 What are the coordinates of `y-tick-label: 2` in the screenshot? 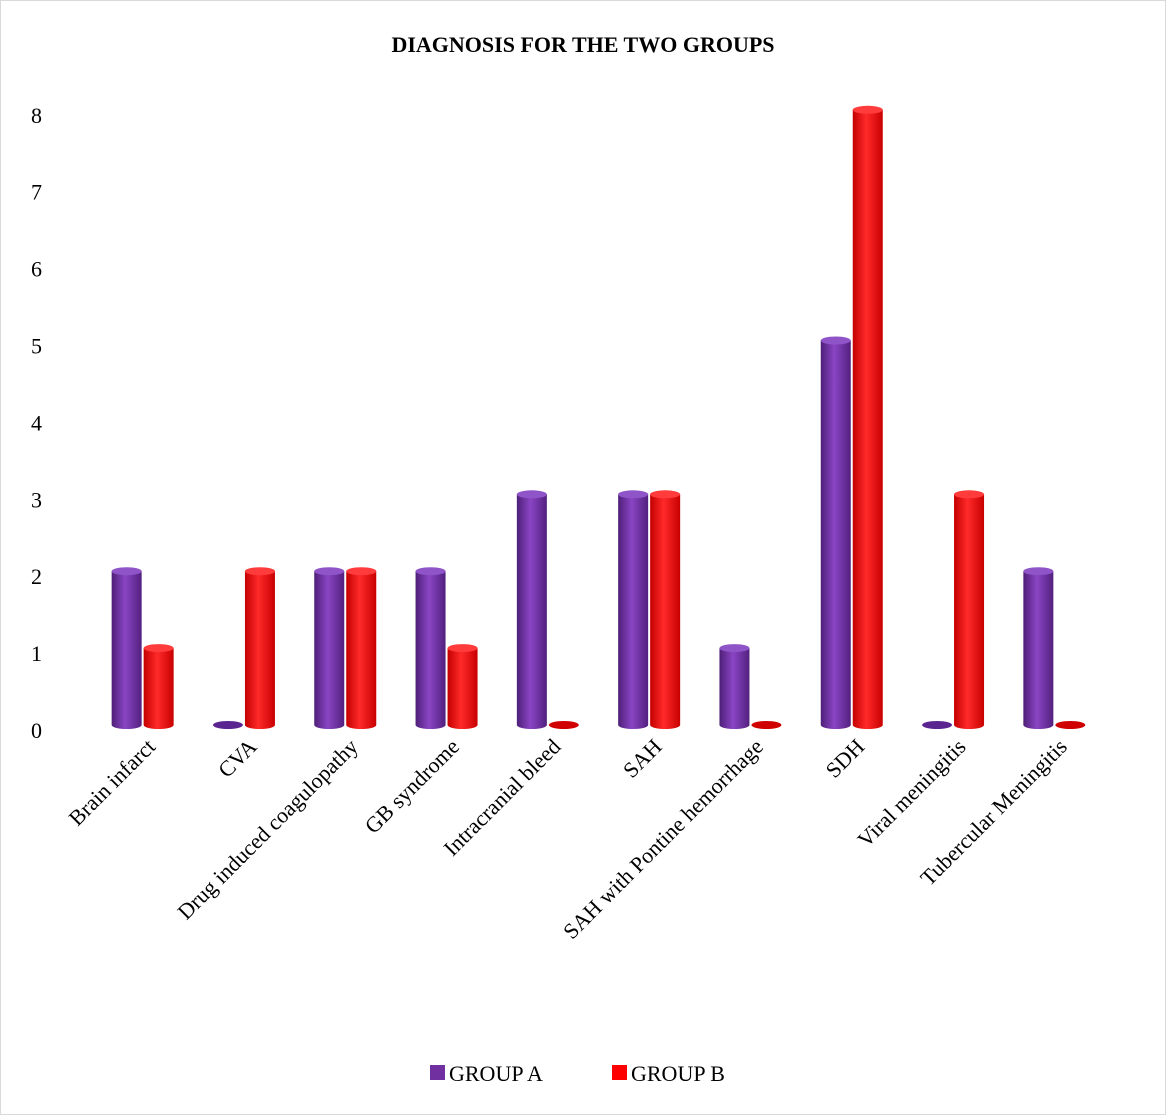 It's located at (36, 576).